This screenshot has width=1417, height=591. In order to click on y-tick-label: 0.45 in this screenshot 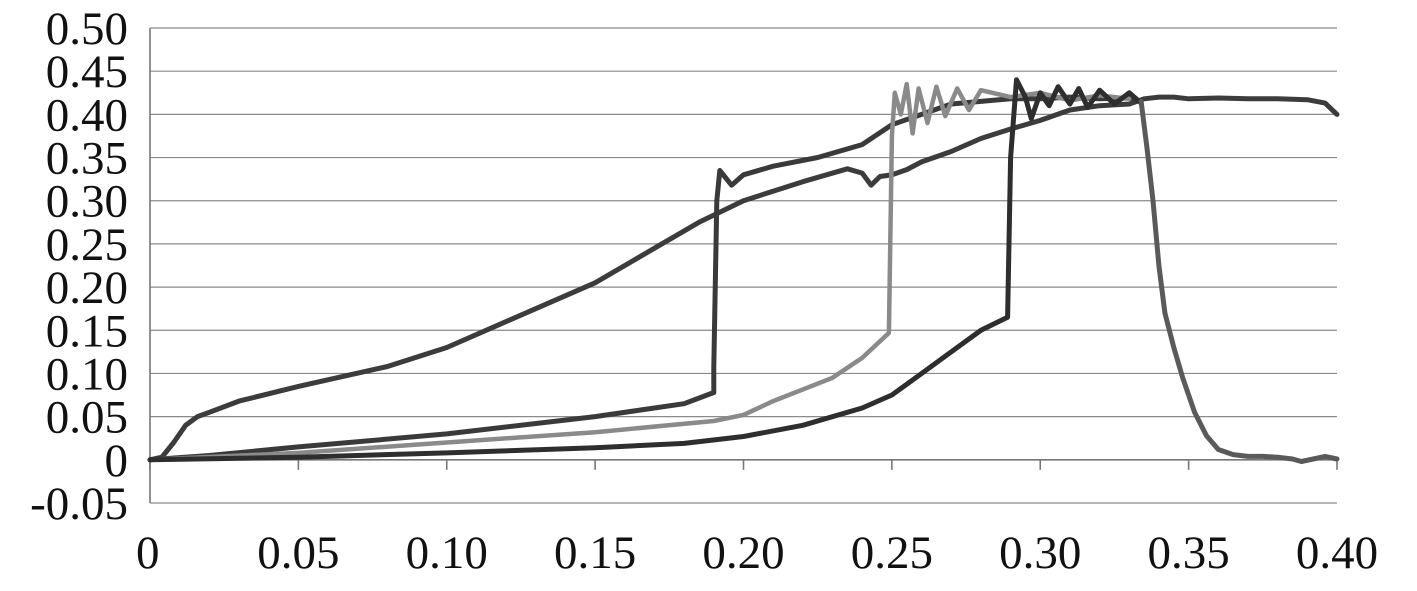, I will do `click(87, 72)`.